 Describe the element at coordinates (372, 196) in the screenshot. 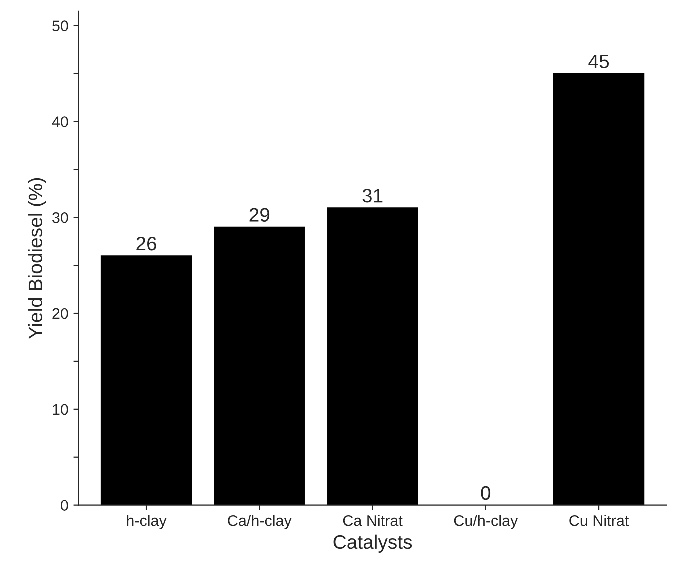

I see `data-label: 31` at that location.